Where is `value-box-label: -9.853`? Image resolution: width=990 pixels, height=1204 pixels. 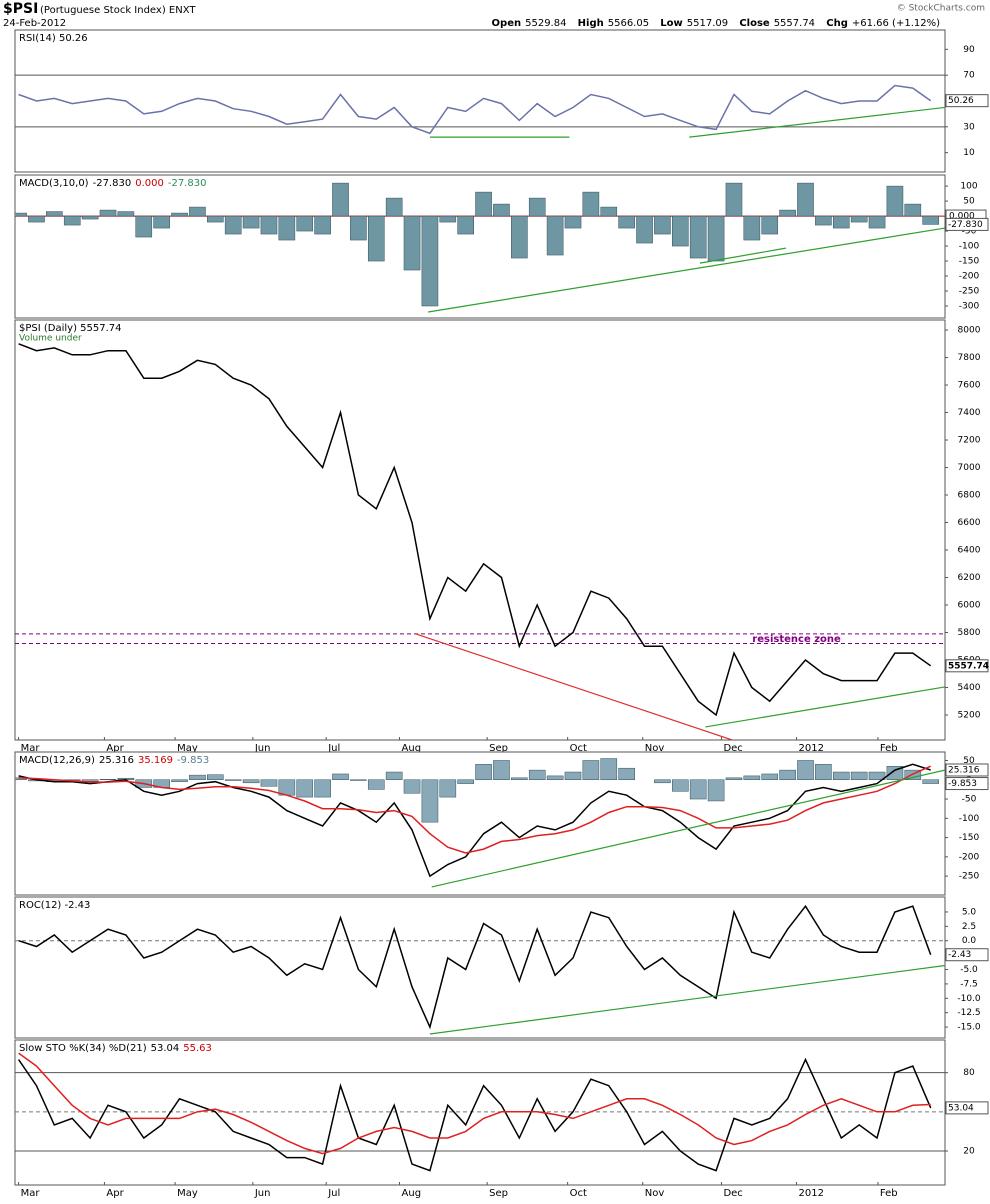 value-box-label: -9.853 is located at coordinates (962, 784).